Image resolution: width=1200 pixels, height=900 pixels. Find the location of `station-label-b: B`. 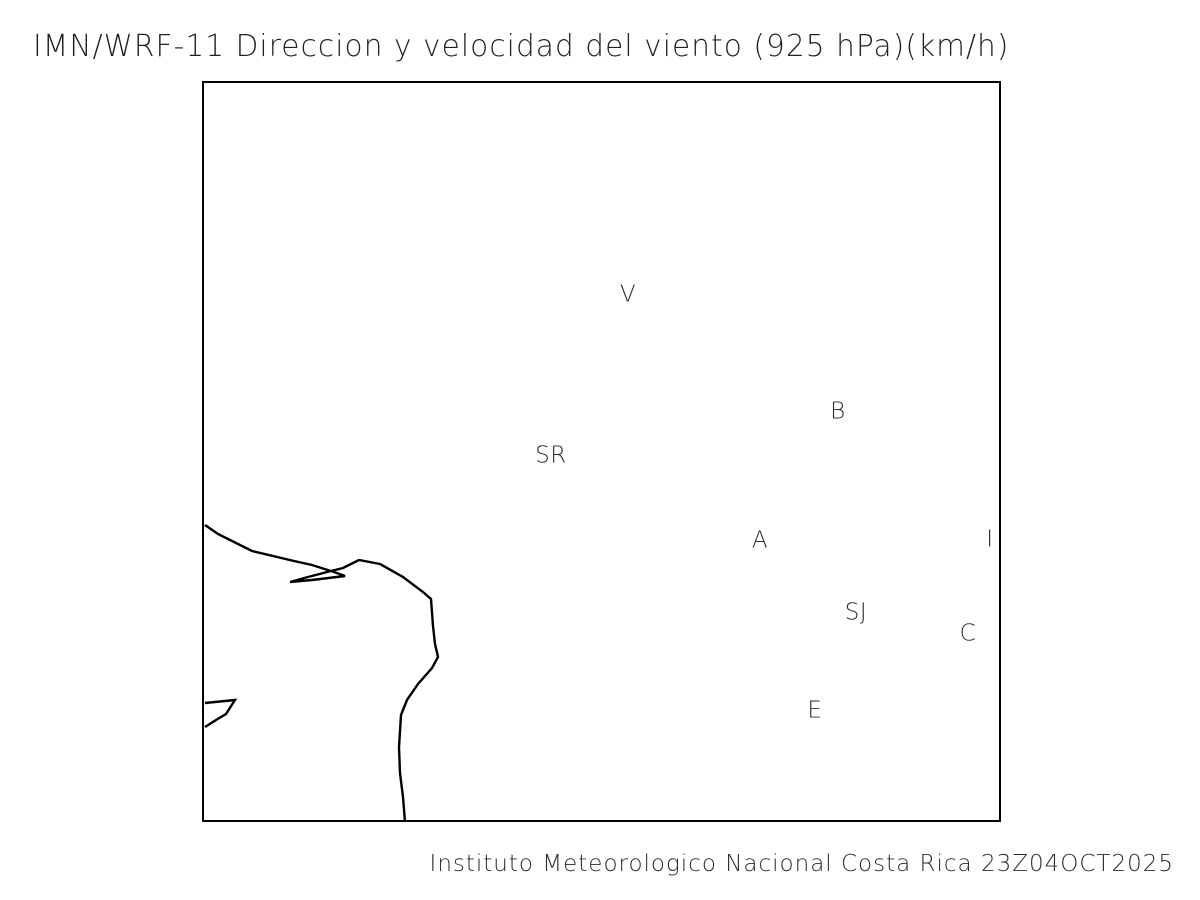

station-label-b: B is located at coordinates (838, 411).